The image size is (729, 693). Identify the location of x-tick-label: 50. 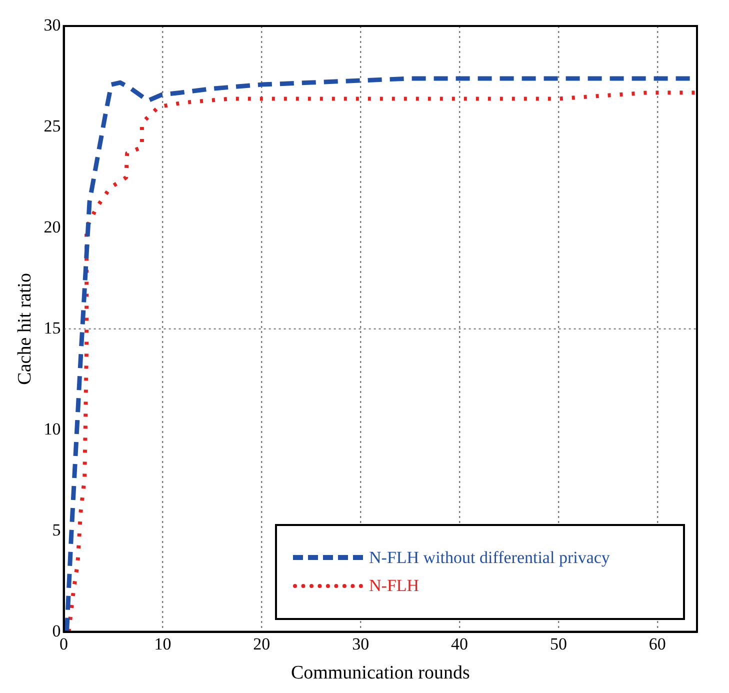
(558, 644).